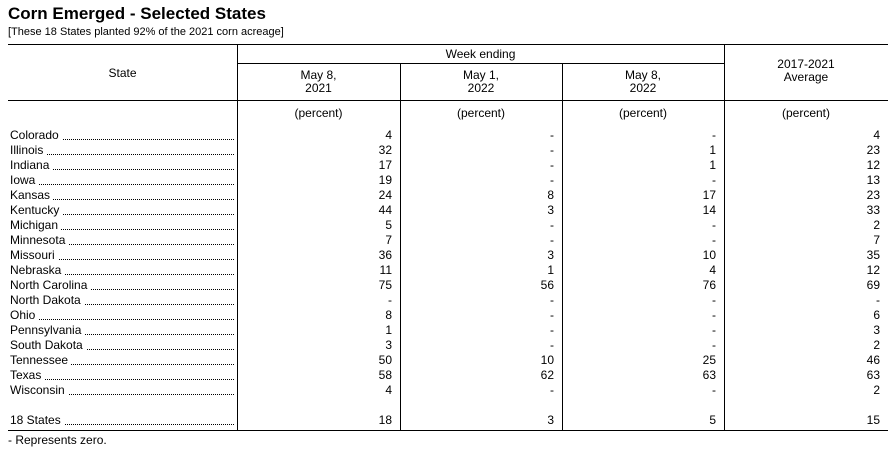  Describe the element at coordinates (41, 360) in the screenshot. I see `state-name: Tennessee` at that location.